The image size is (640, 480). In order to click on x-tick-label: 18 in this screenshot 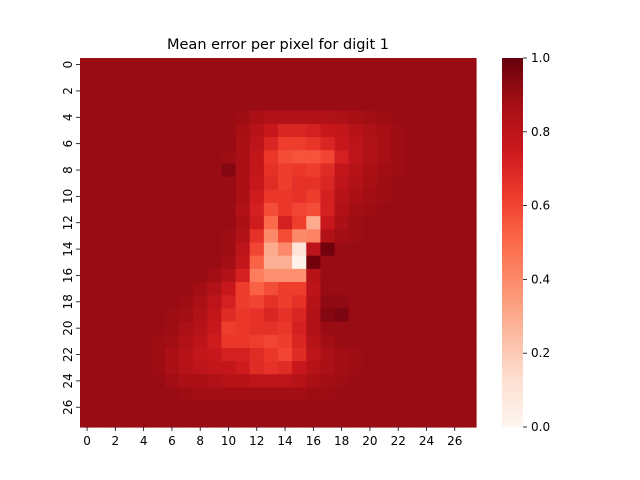, I will do `click(341, 441)`.